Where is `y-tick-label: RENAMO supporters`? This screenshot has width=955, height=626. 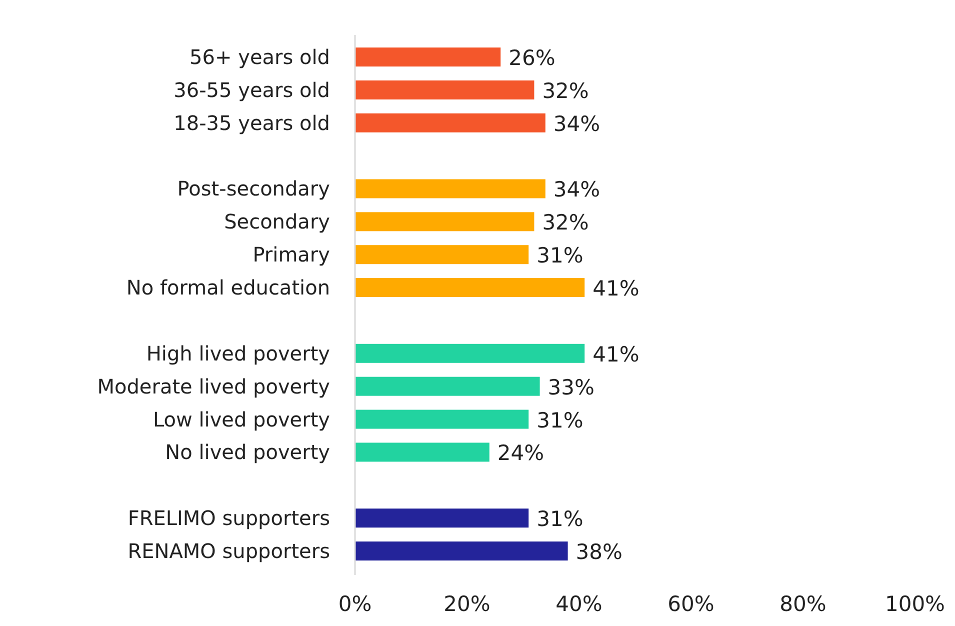 y-tick-label: RENAMO supporters is located at coordinates (229, 551).